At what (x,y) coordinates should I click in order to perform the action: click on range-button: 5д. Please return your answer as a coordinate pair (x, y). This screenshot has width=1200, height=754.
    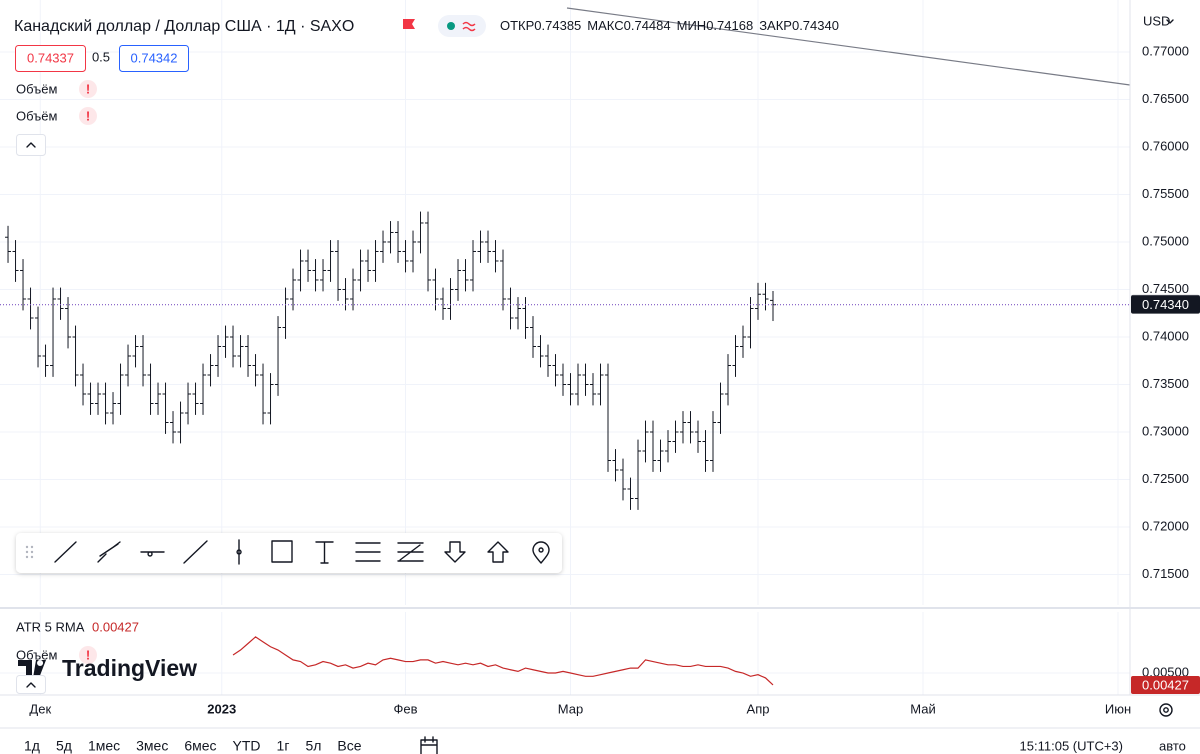
    Looking at the image, I should click on (64, 746).